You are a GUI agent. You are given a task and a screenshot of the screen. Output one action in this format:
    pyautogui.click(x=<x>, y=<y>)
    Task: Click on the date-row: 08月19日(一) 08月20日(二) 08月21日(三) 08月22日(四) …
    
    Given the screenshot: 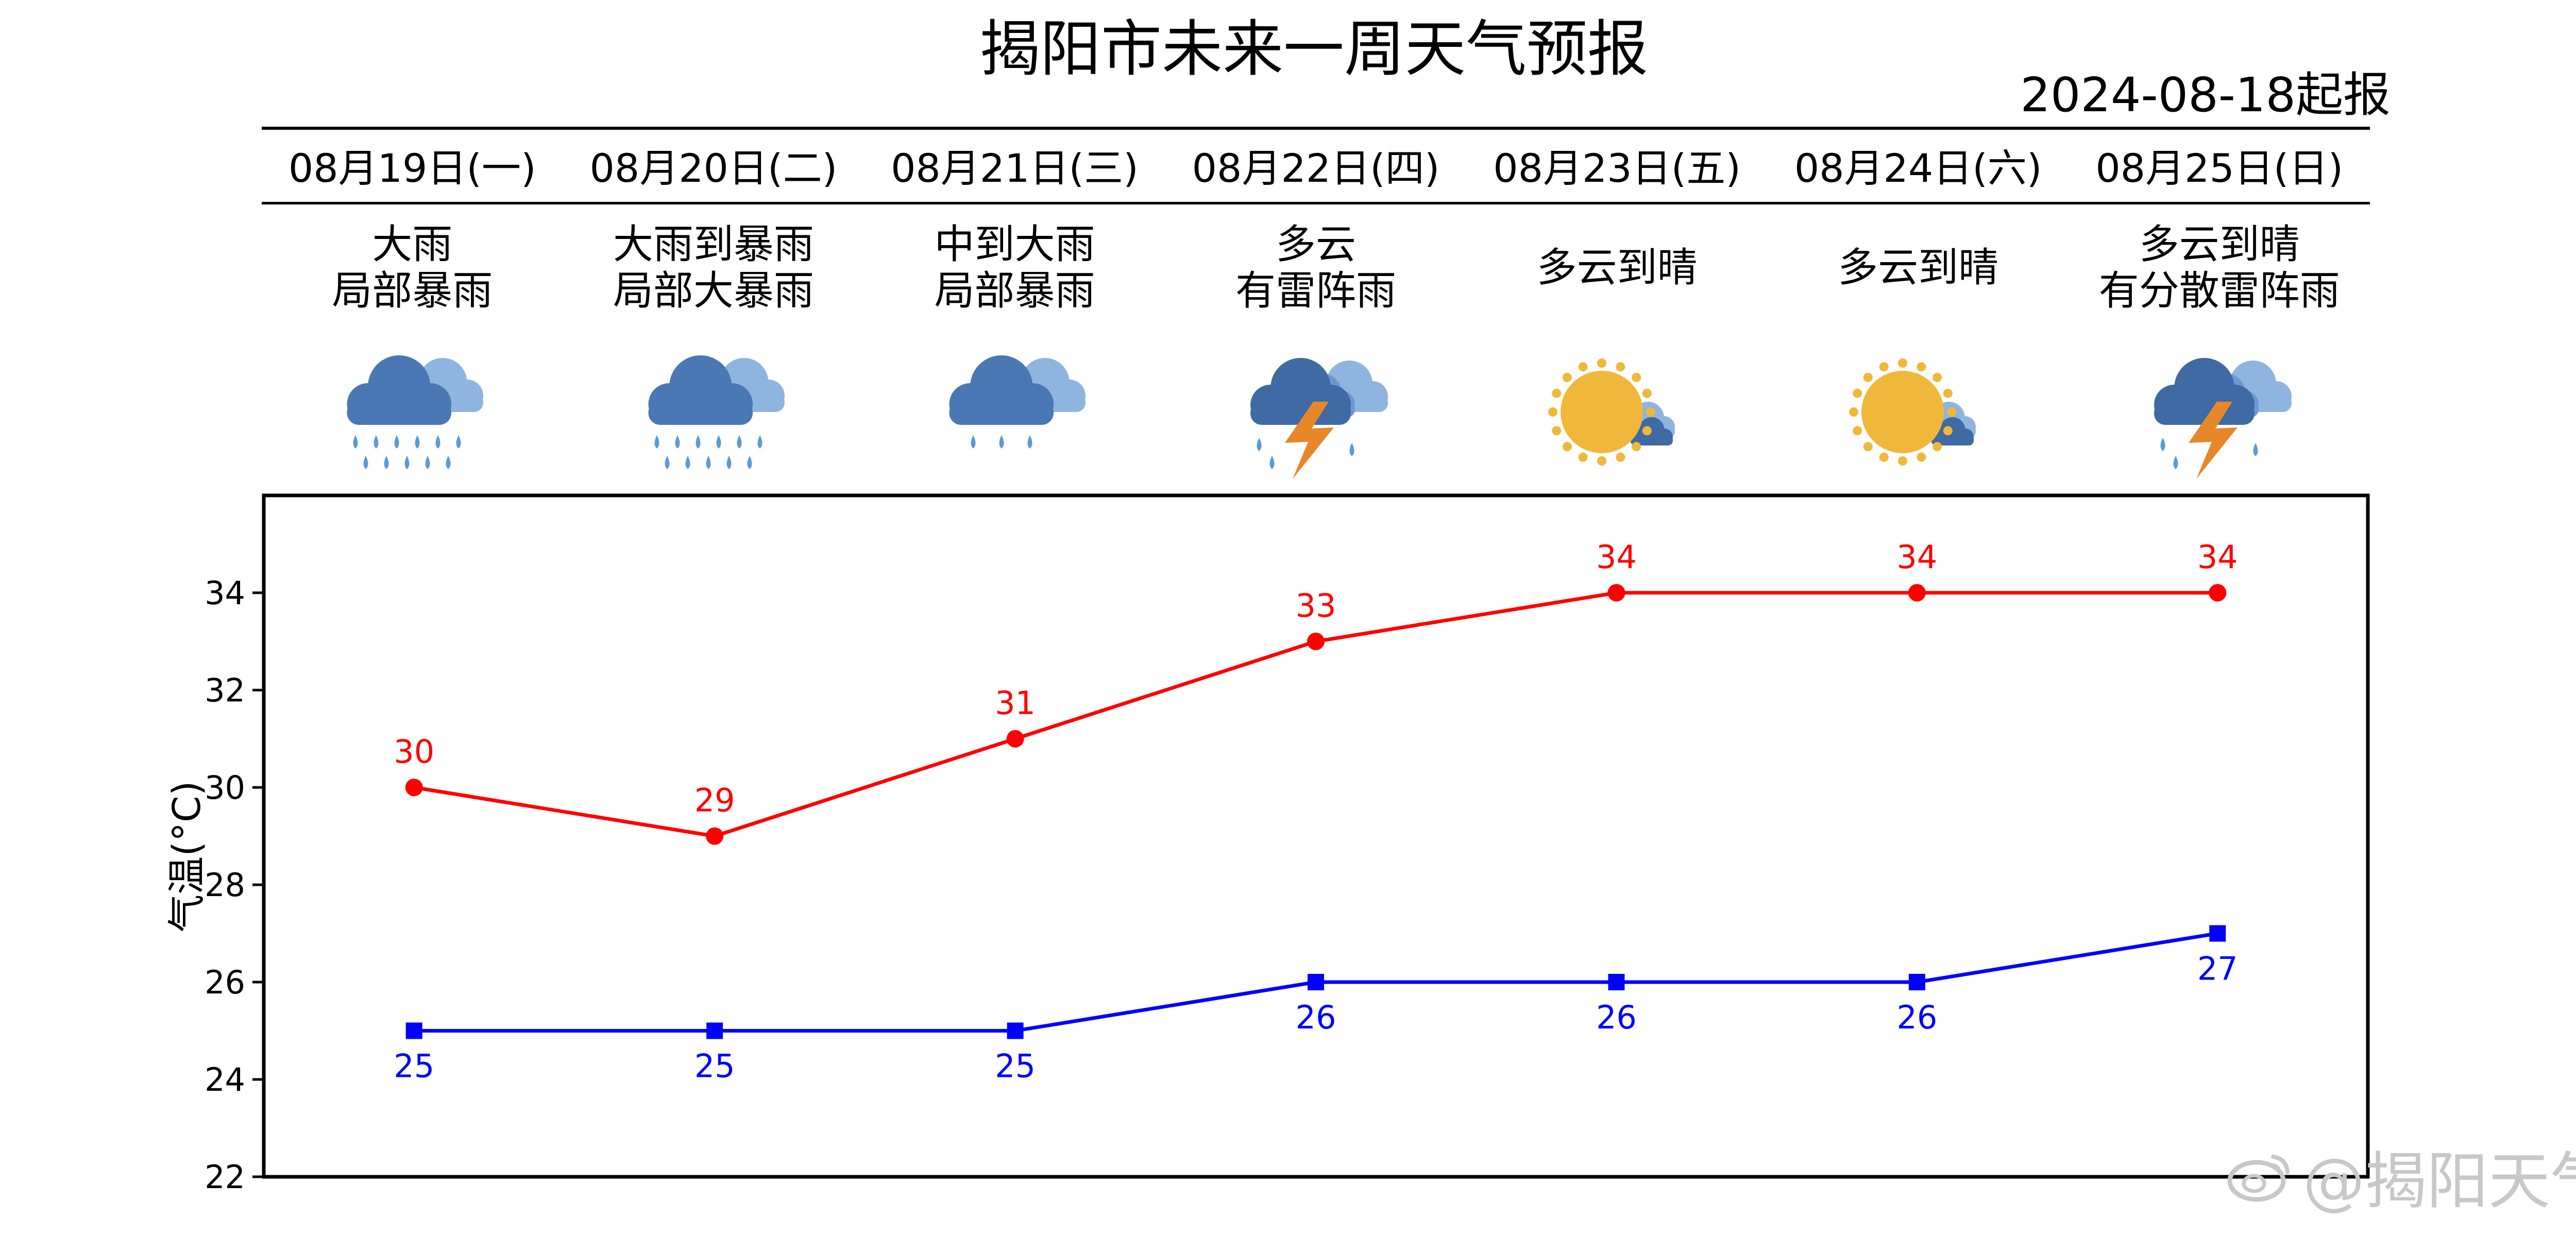 What is the action you would take?
    pyautogui.click(x=1316, y=168)
    